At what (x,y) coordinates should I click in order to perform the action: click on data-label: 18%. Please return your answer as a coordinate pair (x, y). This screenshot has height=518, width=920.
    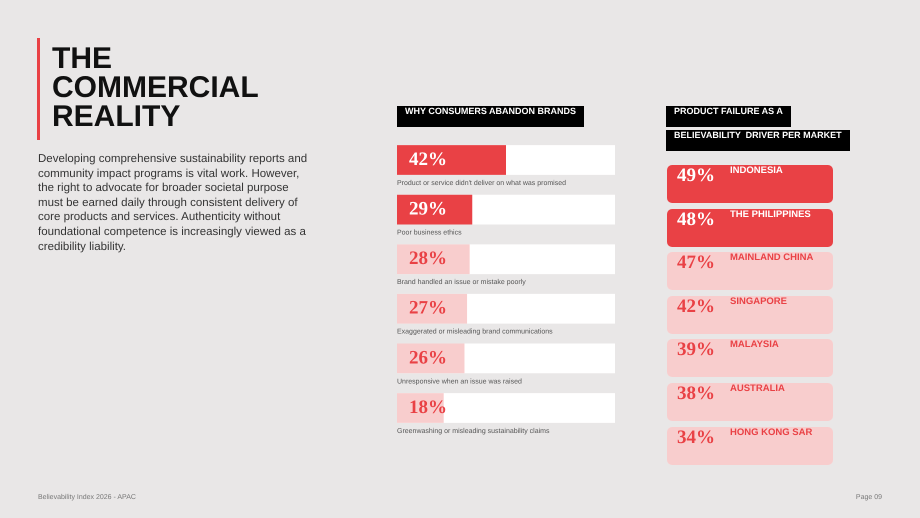
    Looking at the image, I should click on (428, 407).